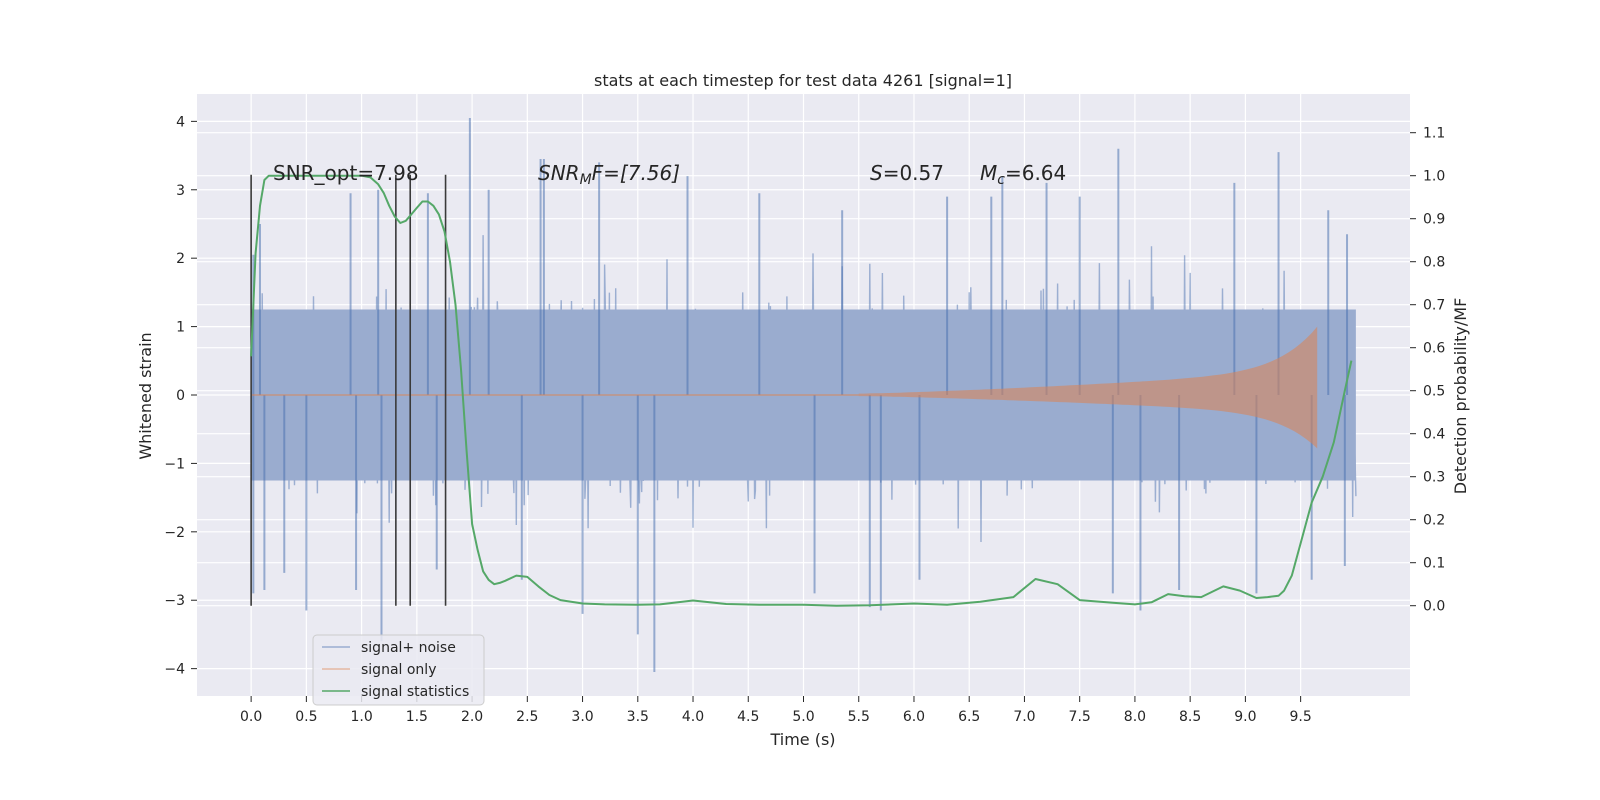 The height and width of the screenshot is (800, 1600). I want to click on legend-box, so click(398, 670).